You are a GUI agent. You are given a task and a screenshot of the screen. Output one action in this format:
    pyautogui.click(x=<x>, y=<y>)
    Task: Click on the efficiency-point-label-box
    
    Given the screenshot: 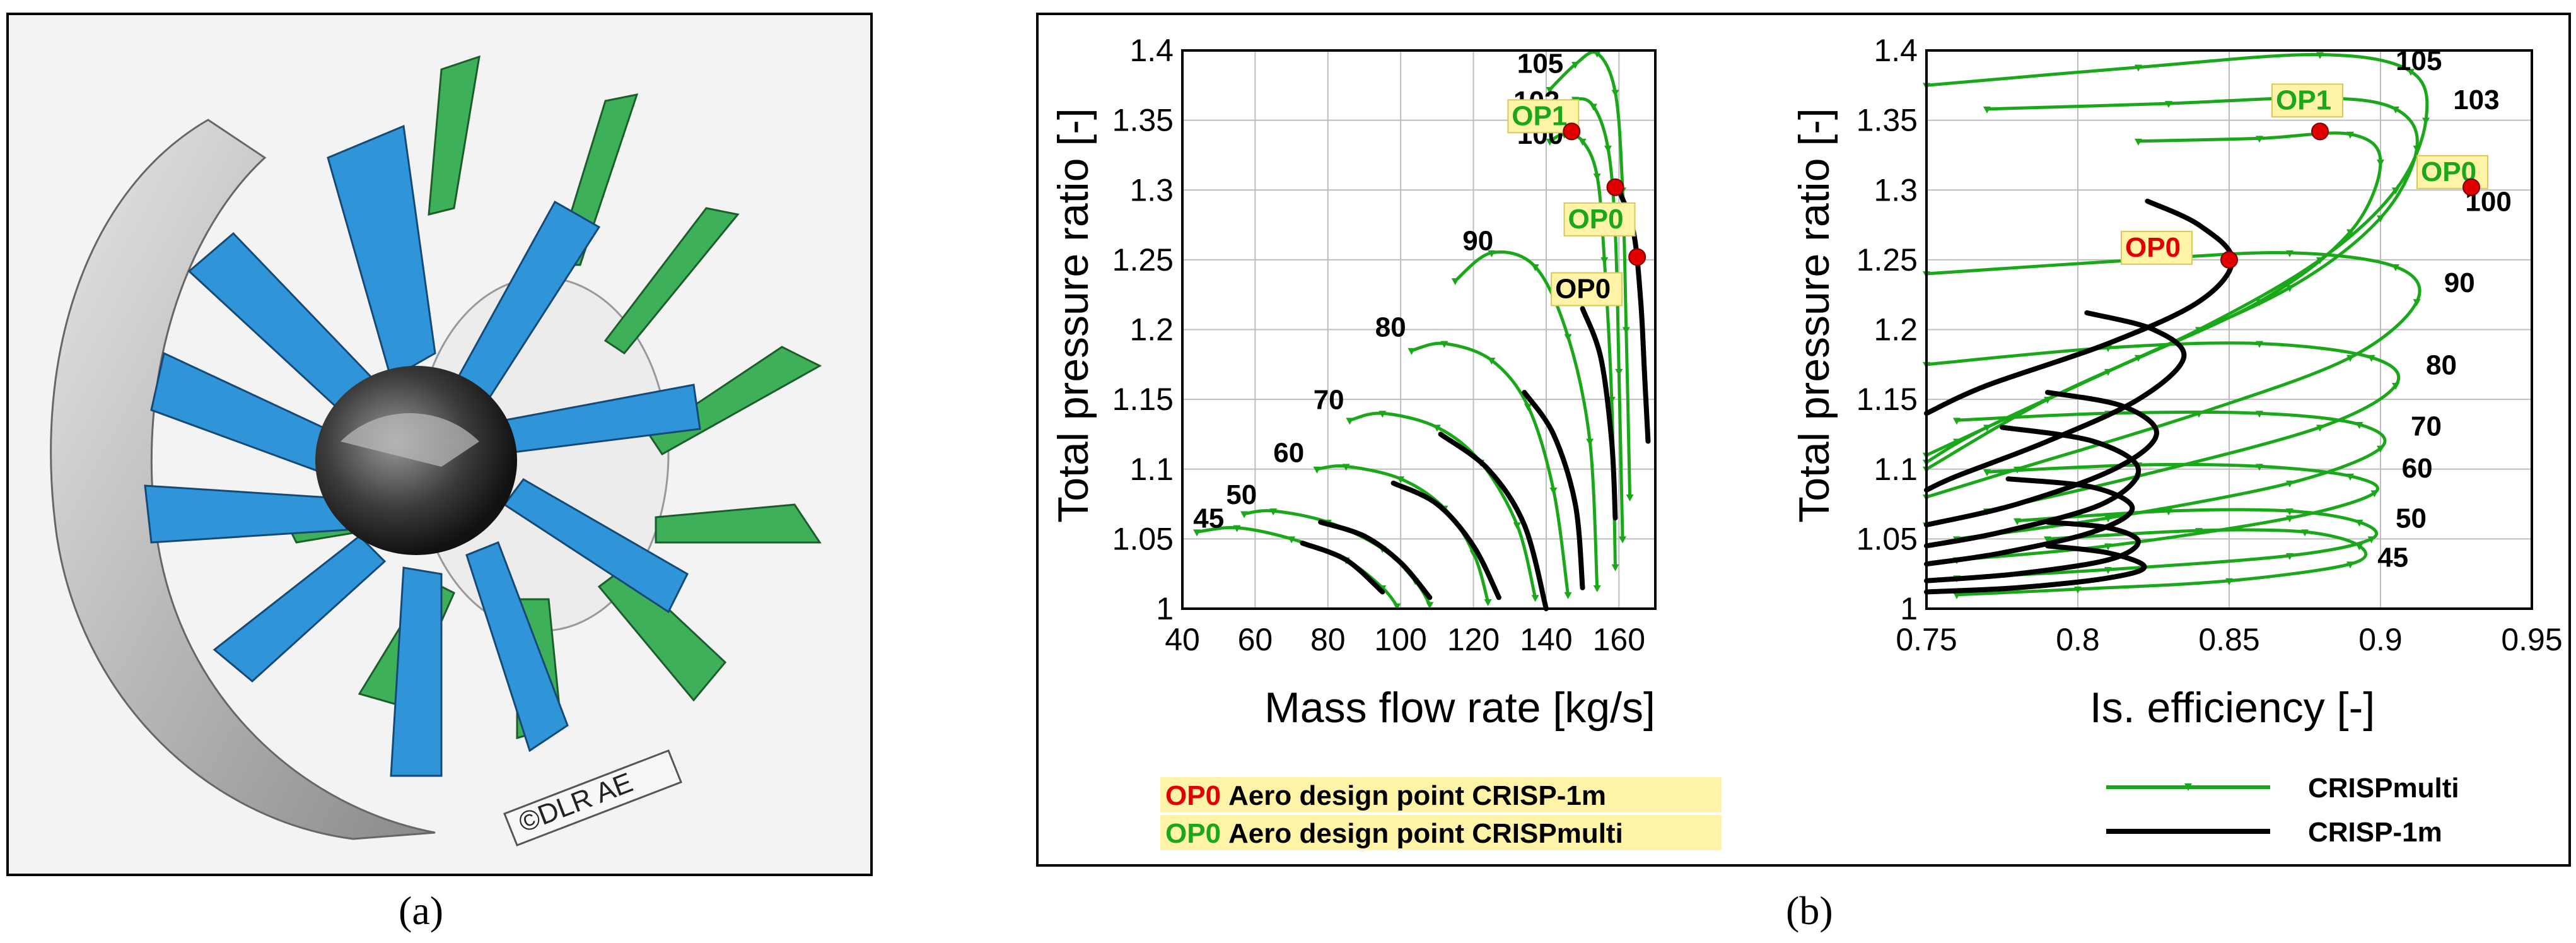 What is the action you would take?
    pyautogui.click(x=2157, y=247)
    